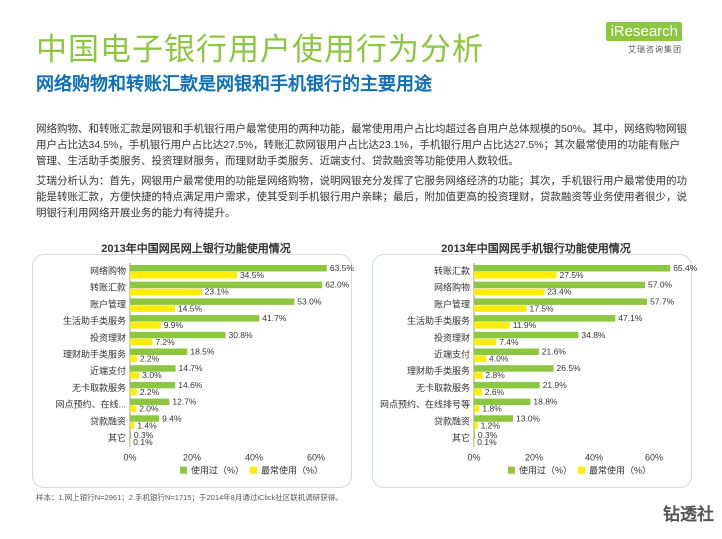  Describe the element at coordinates (217, 470) in the screenshot. I see `chart-1-legend-label: 使用过（%）` at that location.